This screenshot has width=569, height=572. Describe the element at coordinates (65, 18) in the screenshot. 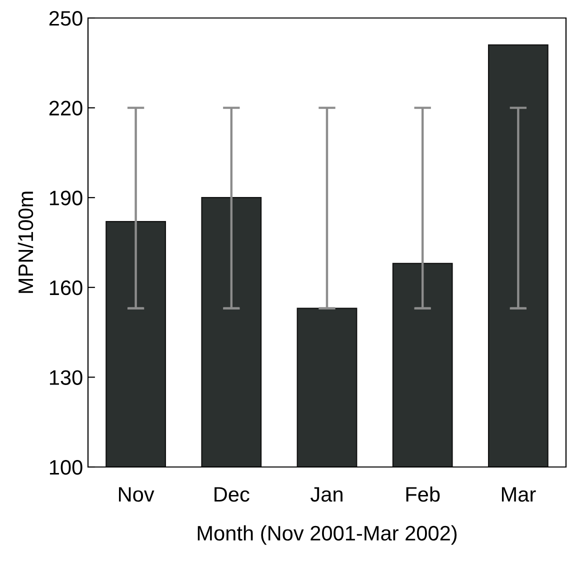

I see `y-tick-label: 250` at that location.